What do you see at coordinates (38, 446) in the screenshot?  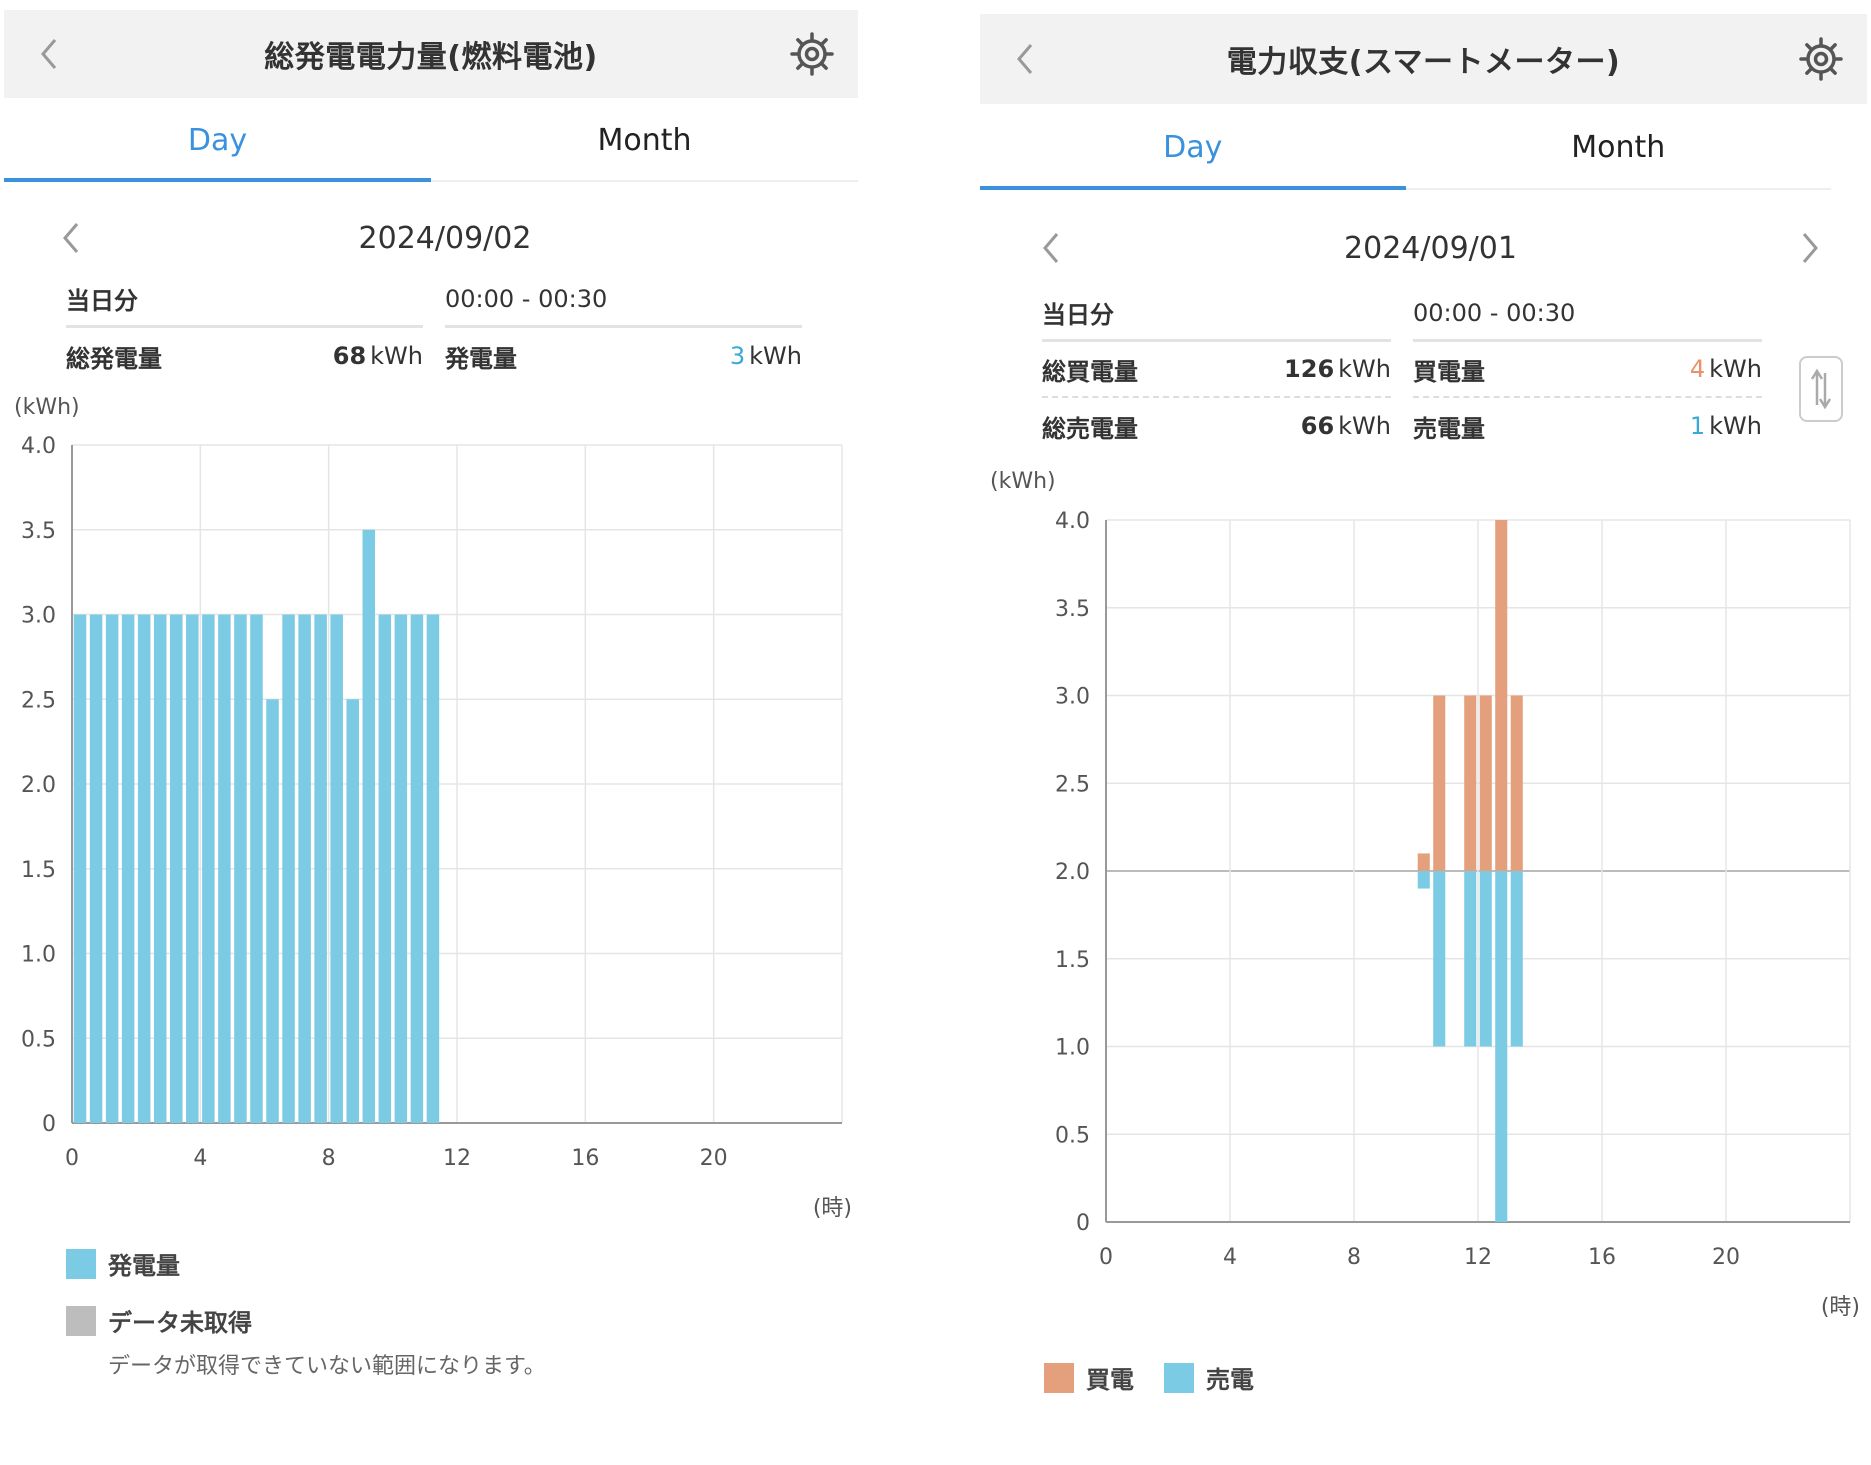 I see `y-tick-label: 4.0` at bounding box center [38, 446].